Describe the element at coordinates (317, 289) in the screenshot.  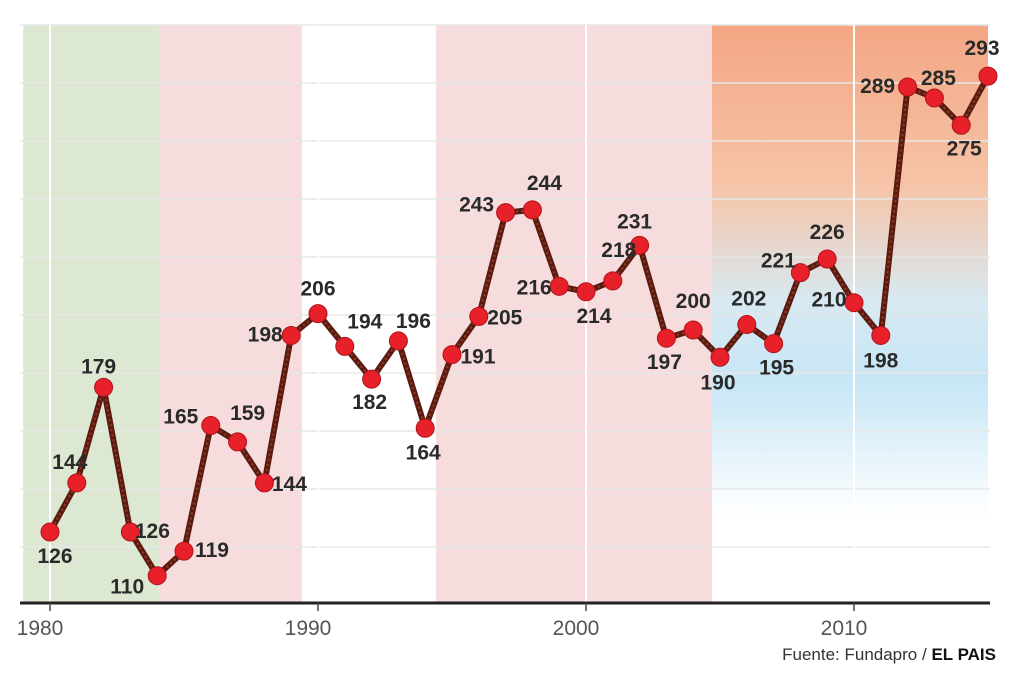
I see `data-label: 206` at that location.